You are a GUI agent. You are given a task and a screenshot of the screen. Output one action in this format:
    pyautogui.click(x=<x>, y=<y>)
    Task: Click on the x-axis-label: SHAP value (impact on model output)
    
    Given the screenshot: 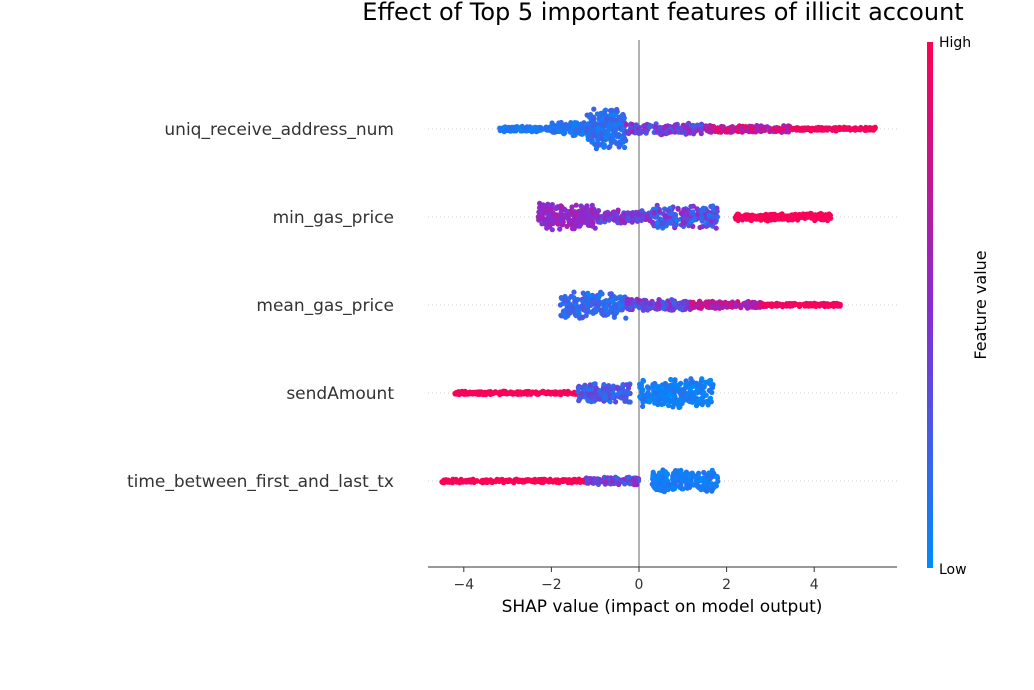 What is the action you would take?
    pyautogui.click(x=662, y=607)
    